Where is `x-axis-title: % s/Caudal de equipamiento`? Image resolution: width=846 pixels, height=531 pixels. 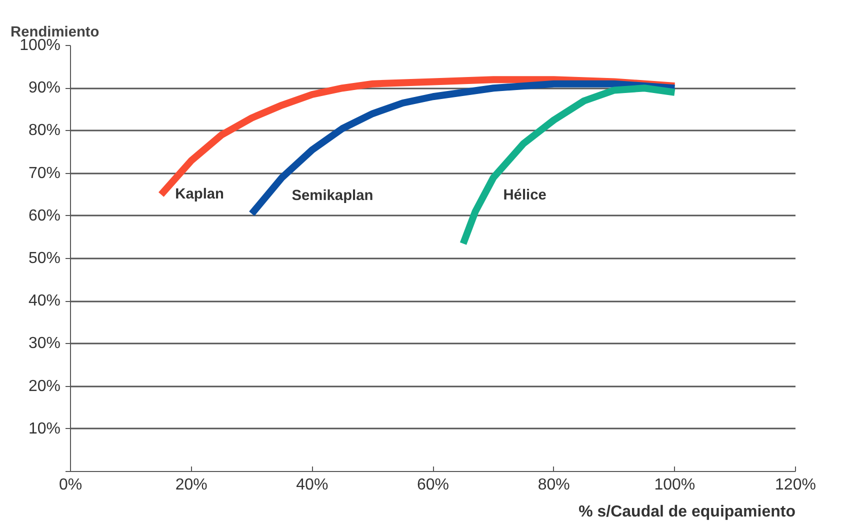
x-axis-title: % s/Caudal de equipamiento is located at coordinates (687, 512).